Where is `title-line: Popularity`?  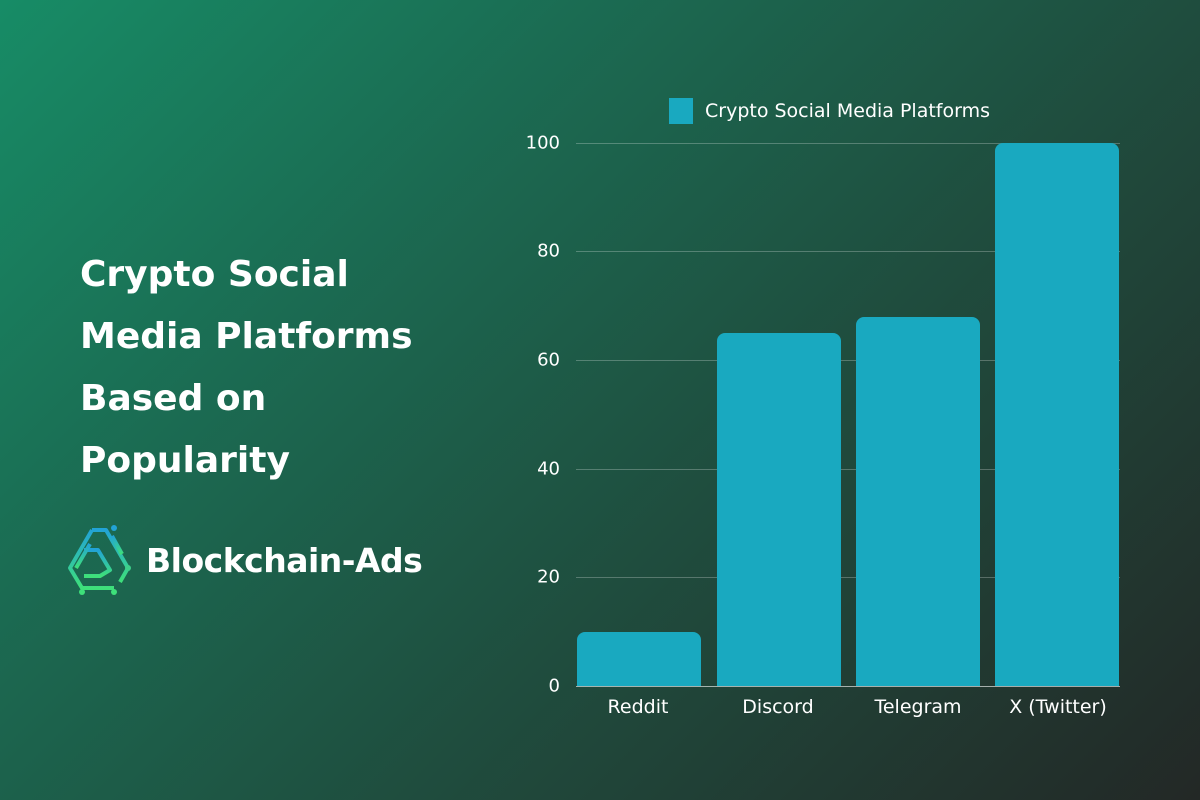 title-line: Popularity is located at coordinates (185, 460).